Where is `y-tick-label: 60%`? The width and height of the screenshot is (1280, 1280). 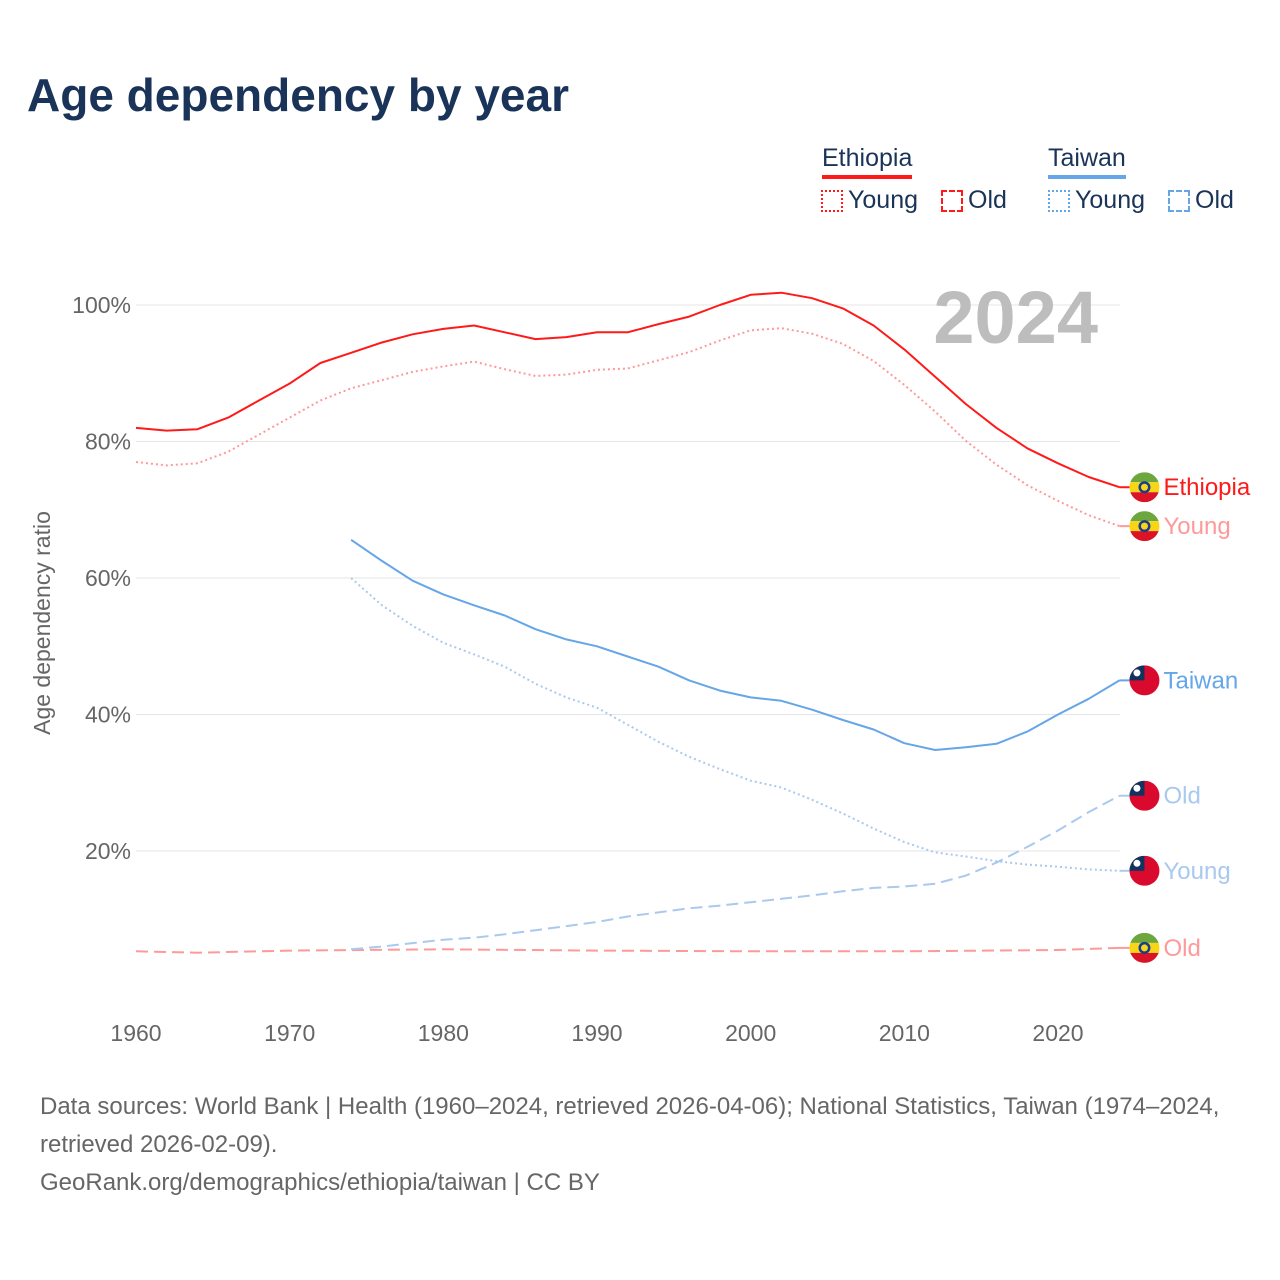 y-tick-label: 60% is located at coordinates (108, 578).